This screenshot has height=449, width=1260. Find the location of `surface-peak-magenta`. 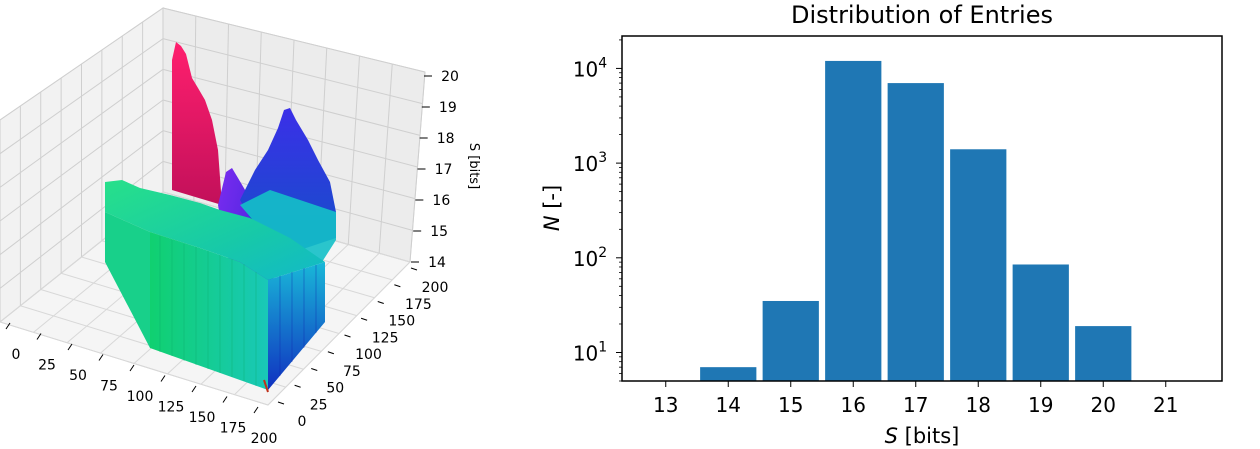

surface-peak-magenta is located at coordinates (197, 123).